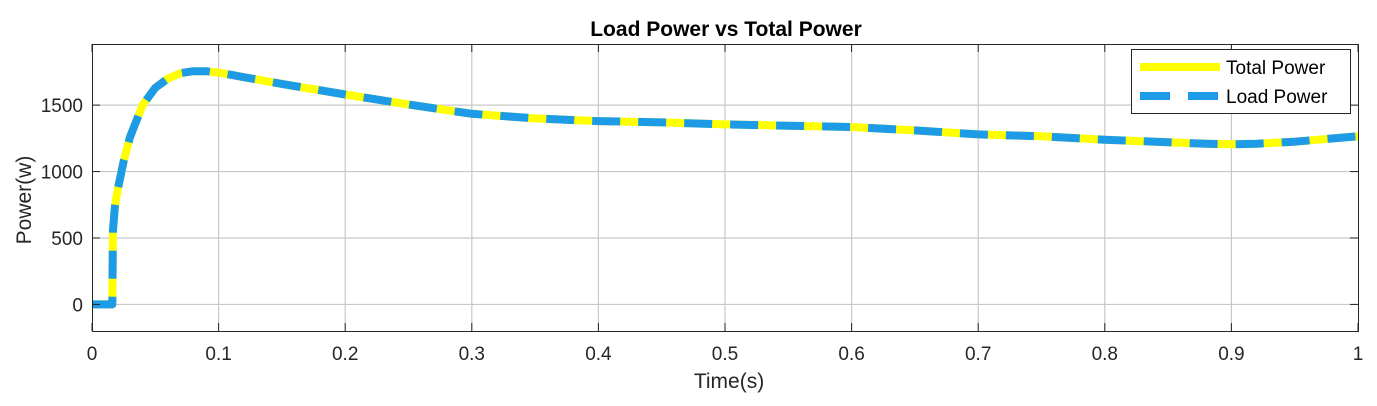 This screenshot has height=406, width=1377. What do you see at coordinates (1231, 354) in the screenshot?
I see `x-tick-label: 0.9` at bounding box center [1231, 354].